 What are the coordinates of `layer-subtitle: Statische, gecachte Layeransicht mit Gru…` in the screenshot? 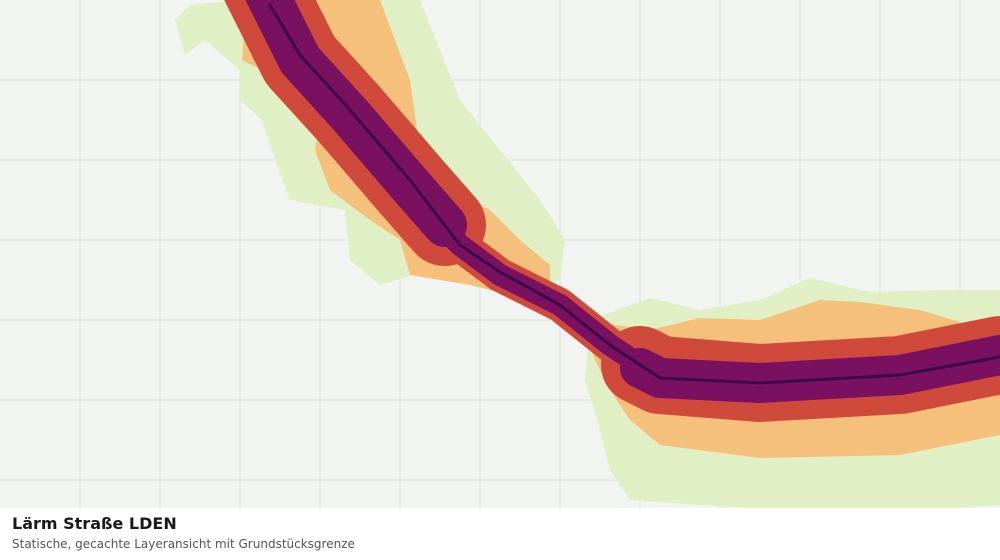 It's located at (183, 544).